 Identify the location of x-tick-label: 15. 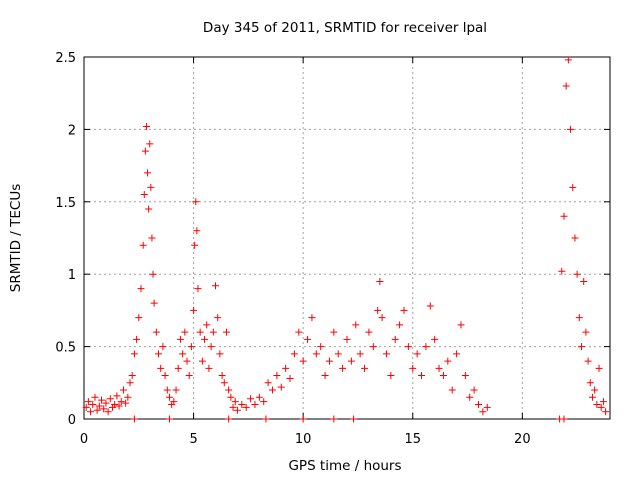
(412, 439).